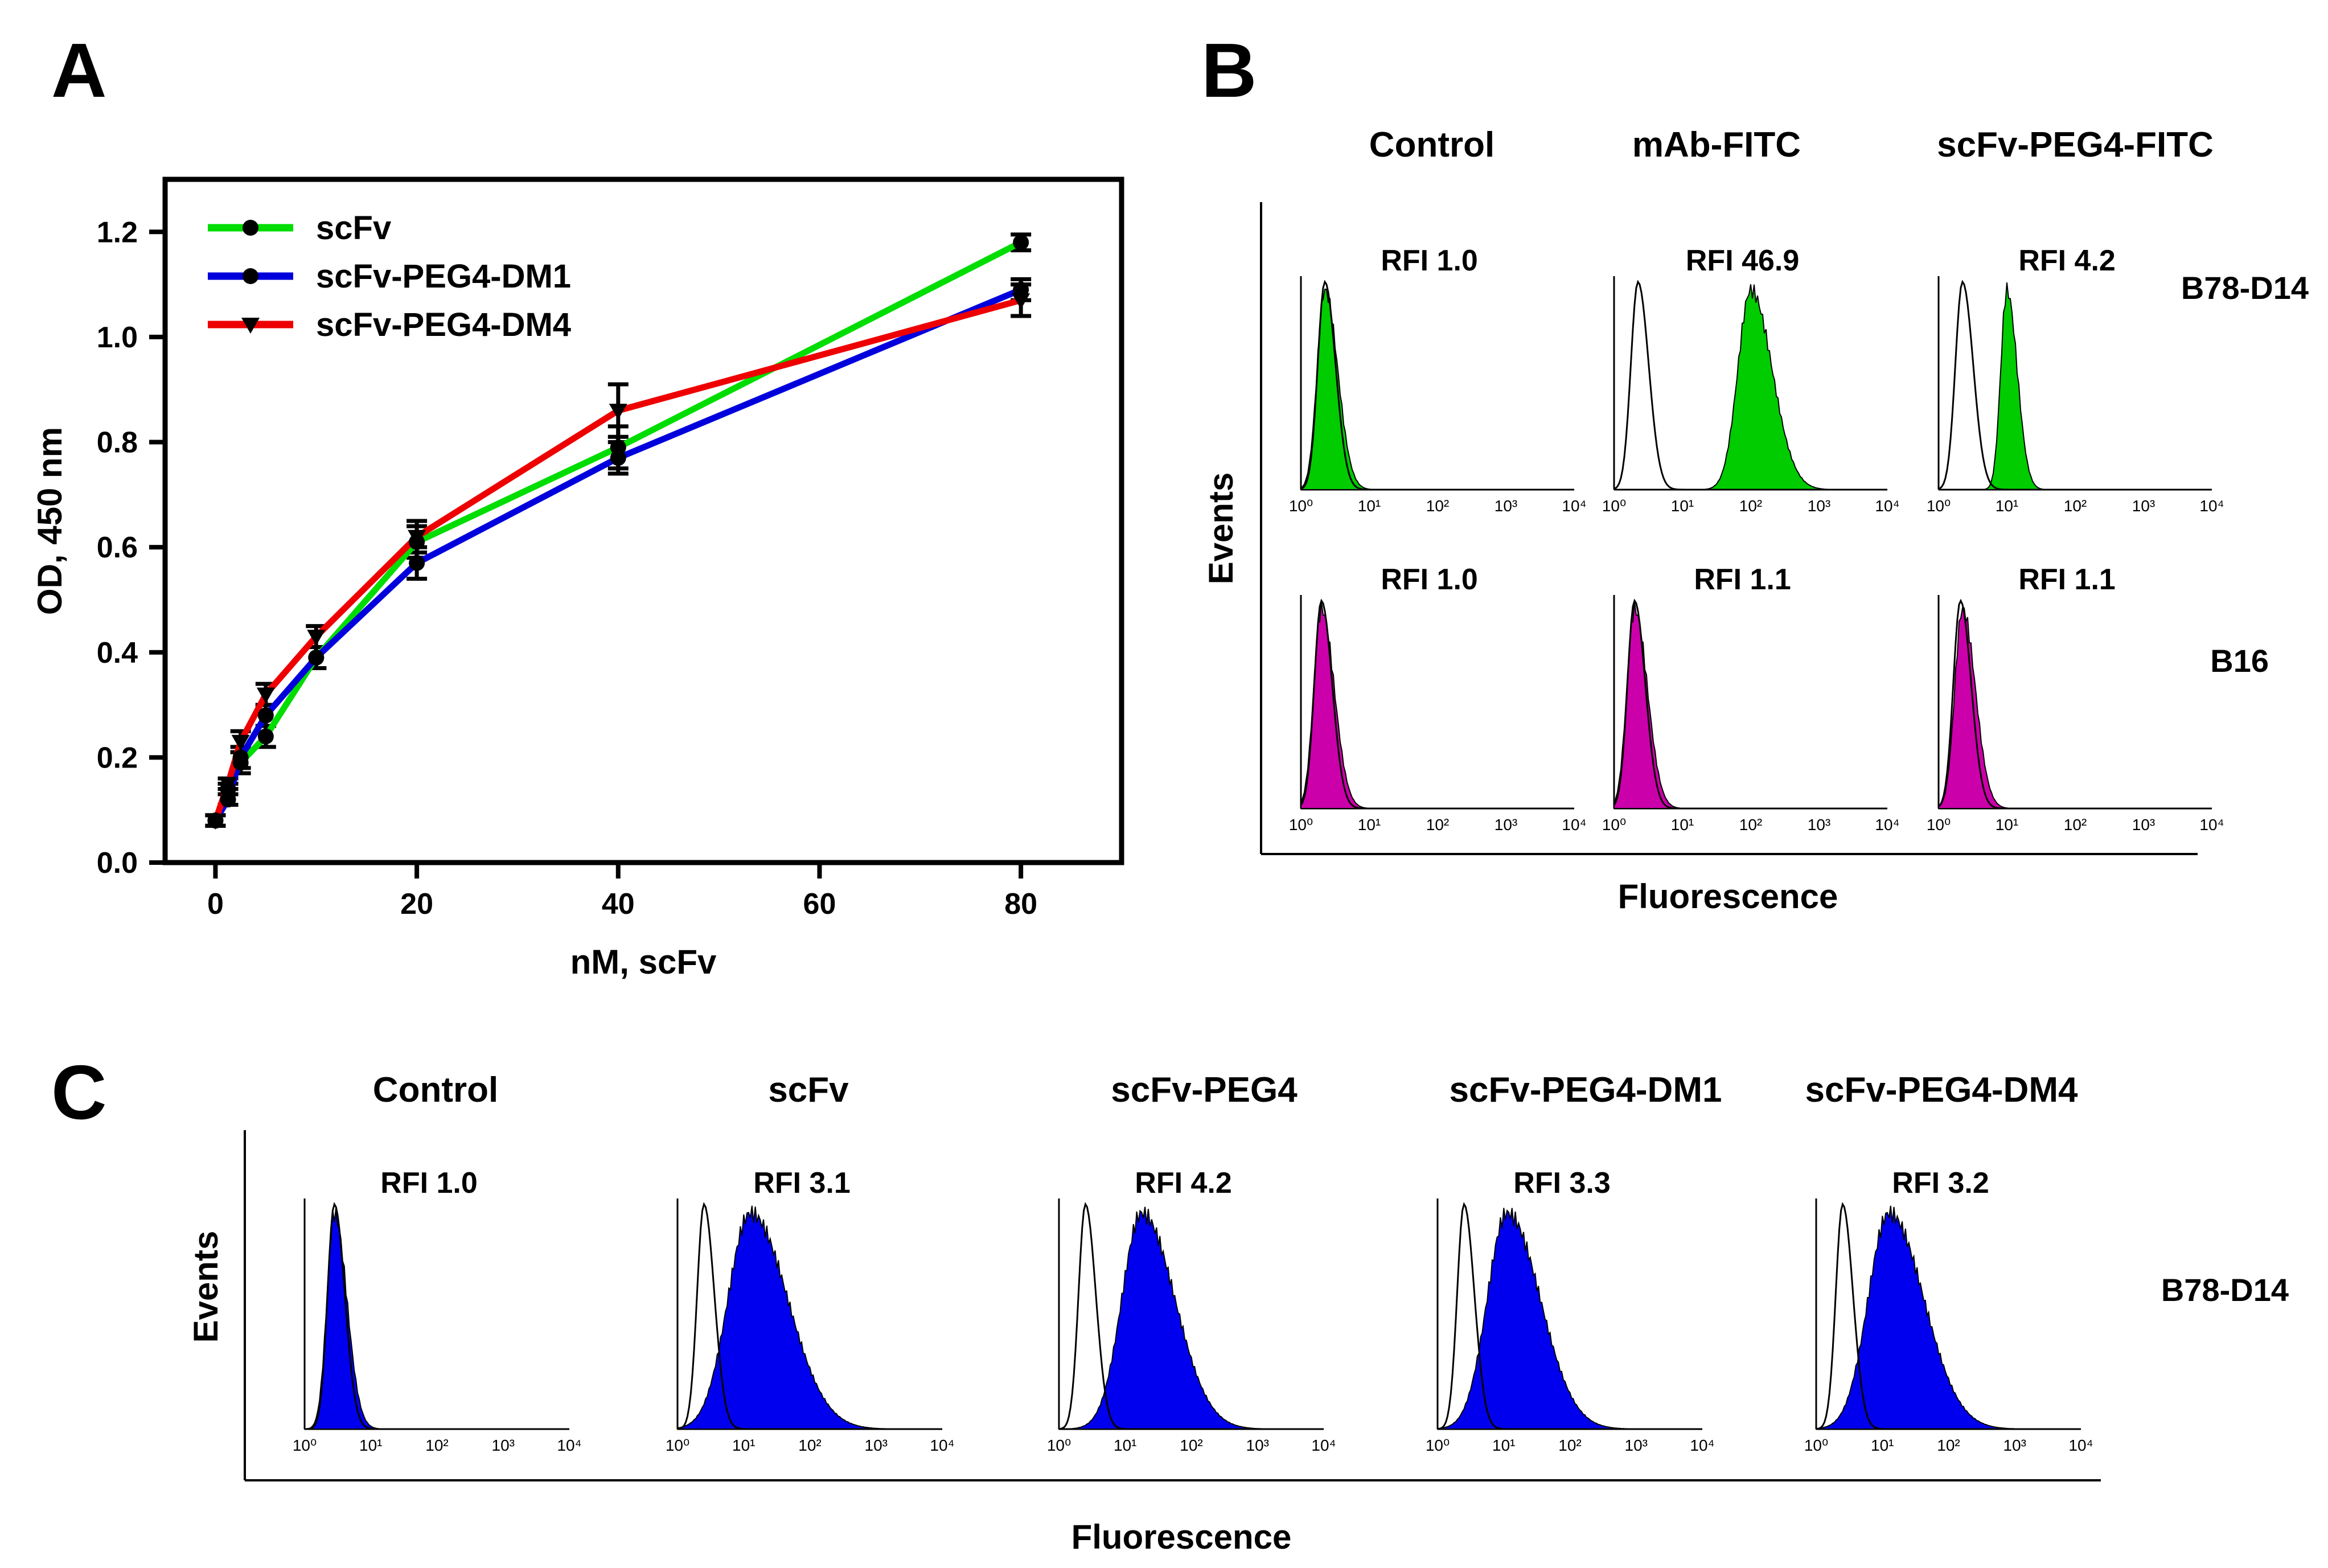 The height and width of the screenshot is (1568, 2328). I want to click on y-tick-label: 0.0, so click(117, 864).